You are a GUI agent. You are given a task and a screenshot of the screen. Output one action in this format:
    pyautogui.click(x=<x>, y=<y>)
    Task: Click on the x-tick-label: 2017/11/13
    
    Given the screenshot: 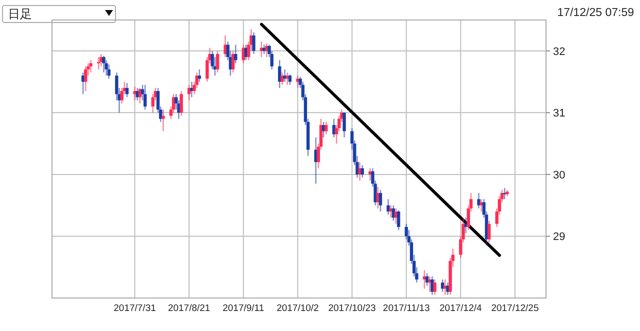 What is the action you would take?
    pyautogui.click(x=406, y=308)
    